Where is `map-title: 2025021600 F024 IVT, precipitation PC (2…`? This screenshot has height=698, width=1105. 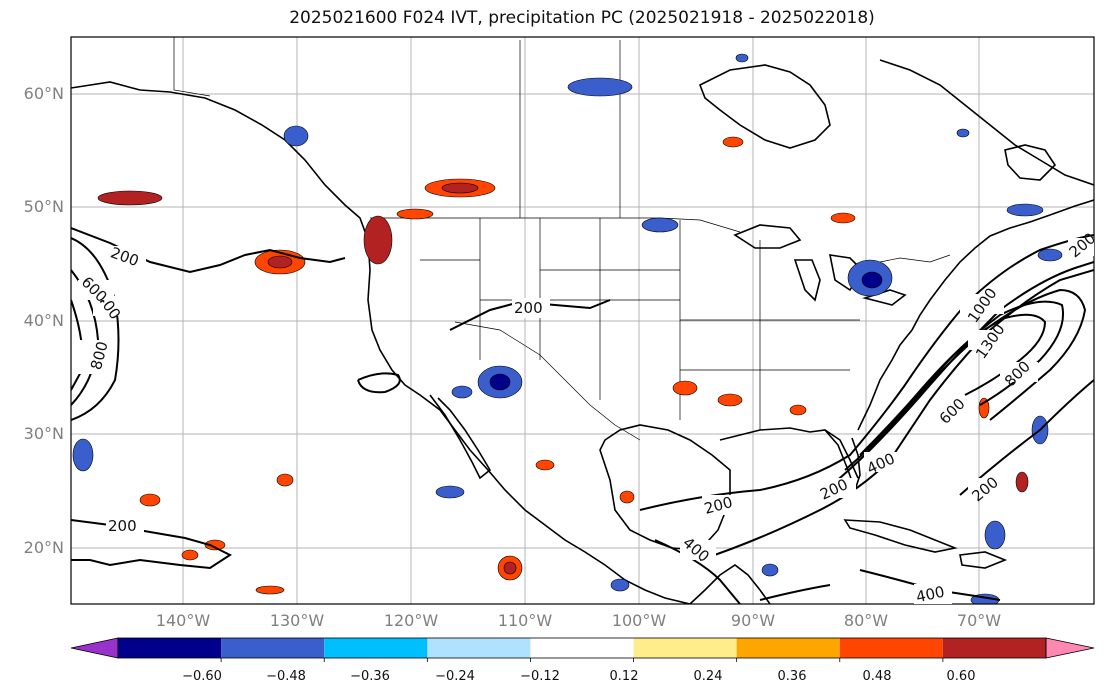 map-title: 2025021600 F024 IVT, precipitation PC (2… is located at coordinates (582, 18).